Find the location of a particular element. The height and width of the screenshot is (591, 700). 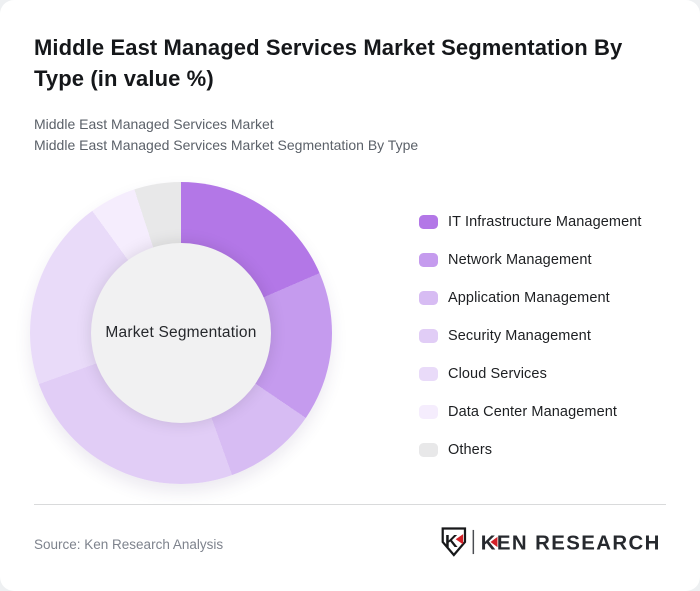

legend-label: IT Infrastructure Management is located at coordinates (545, 221).